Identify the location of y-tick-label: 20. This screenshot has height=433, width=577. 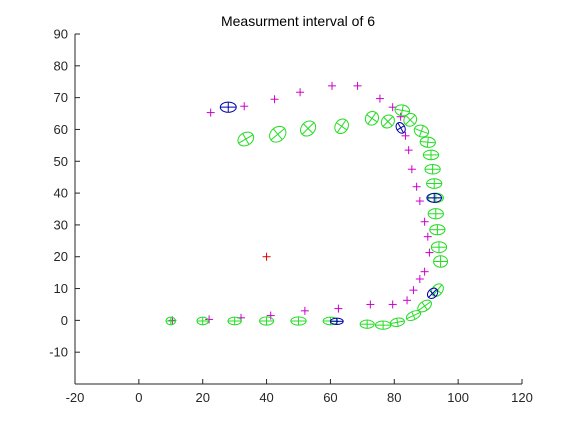
(61, 256).